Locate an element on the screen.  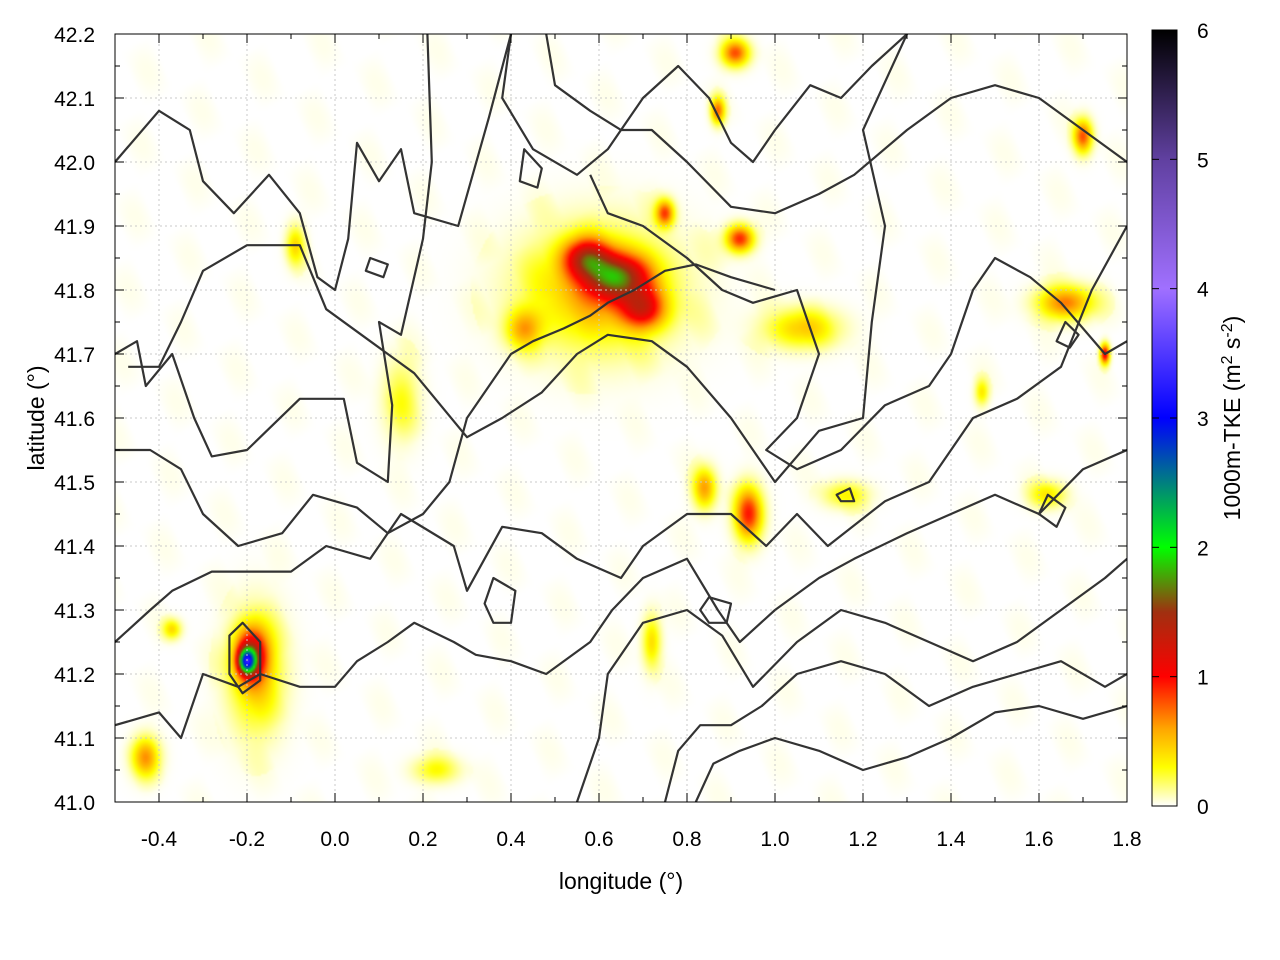
colorbar-tick-label: 1 is located at coordinates (1203, 678).